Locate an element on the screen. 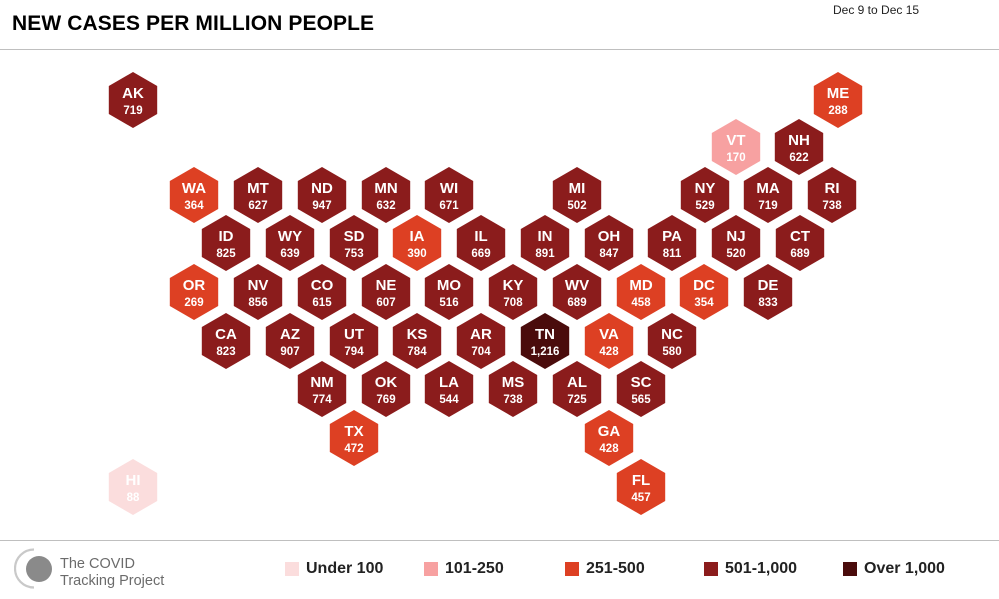 This screenshot has height=599, width=999. legend-item: 251-500 is located at coordinates (605, 569).